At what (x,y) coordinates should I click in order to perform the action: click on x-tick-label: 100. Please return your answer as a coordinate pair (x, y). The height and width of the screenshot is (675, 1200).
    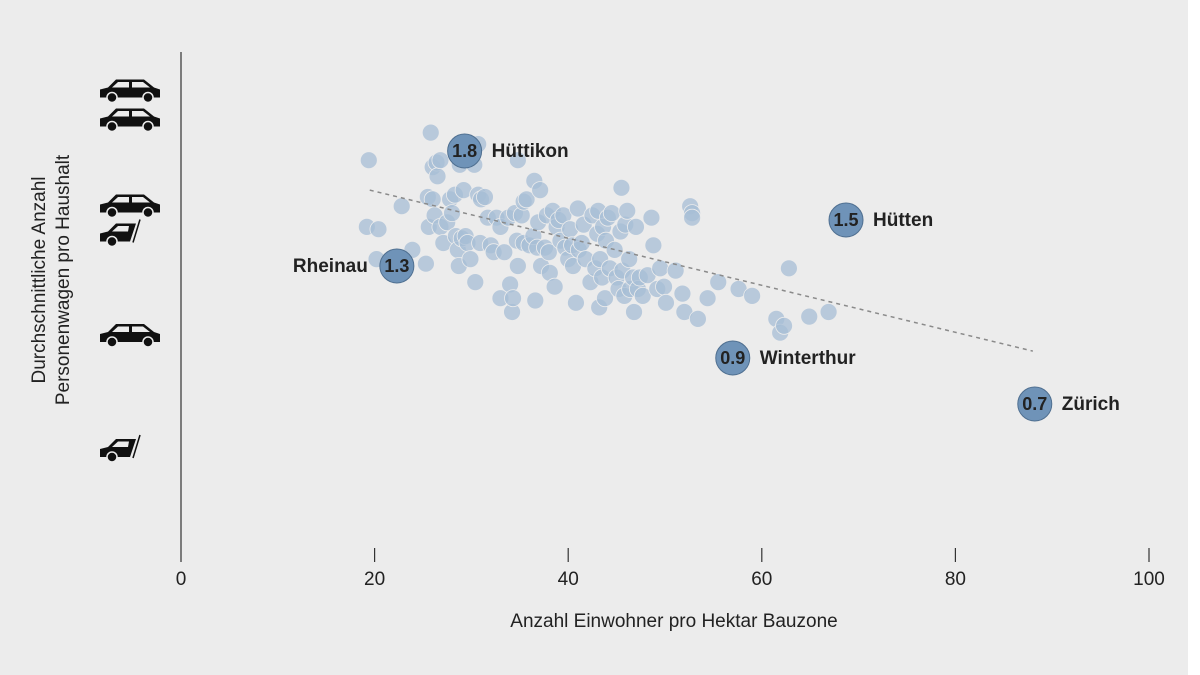
    Looking at the image, I should click on (1149, 579).